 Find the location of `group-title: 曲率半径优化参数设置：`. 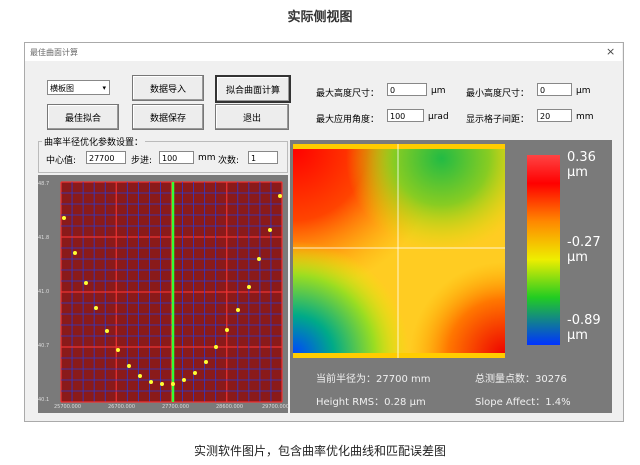

group-title: 曲率半径优化参数设置： is located at coordinates (94, 141).